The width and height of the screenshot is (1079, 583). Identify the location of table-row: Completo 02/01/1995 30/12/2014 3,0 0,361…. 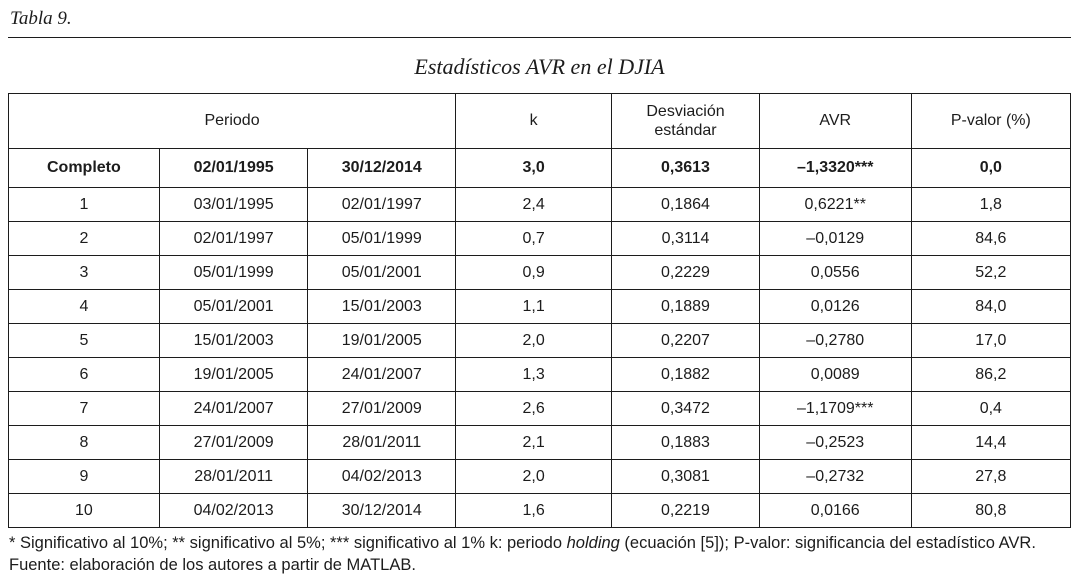
(540, 168).